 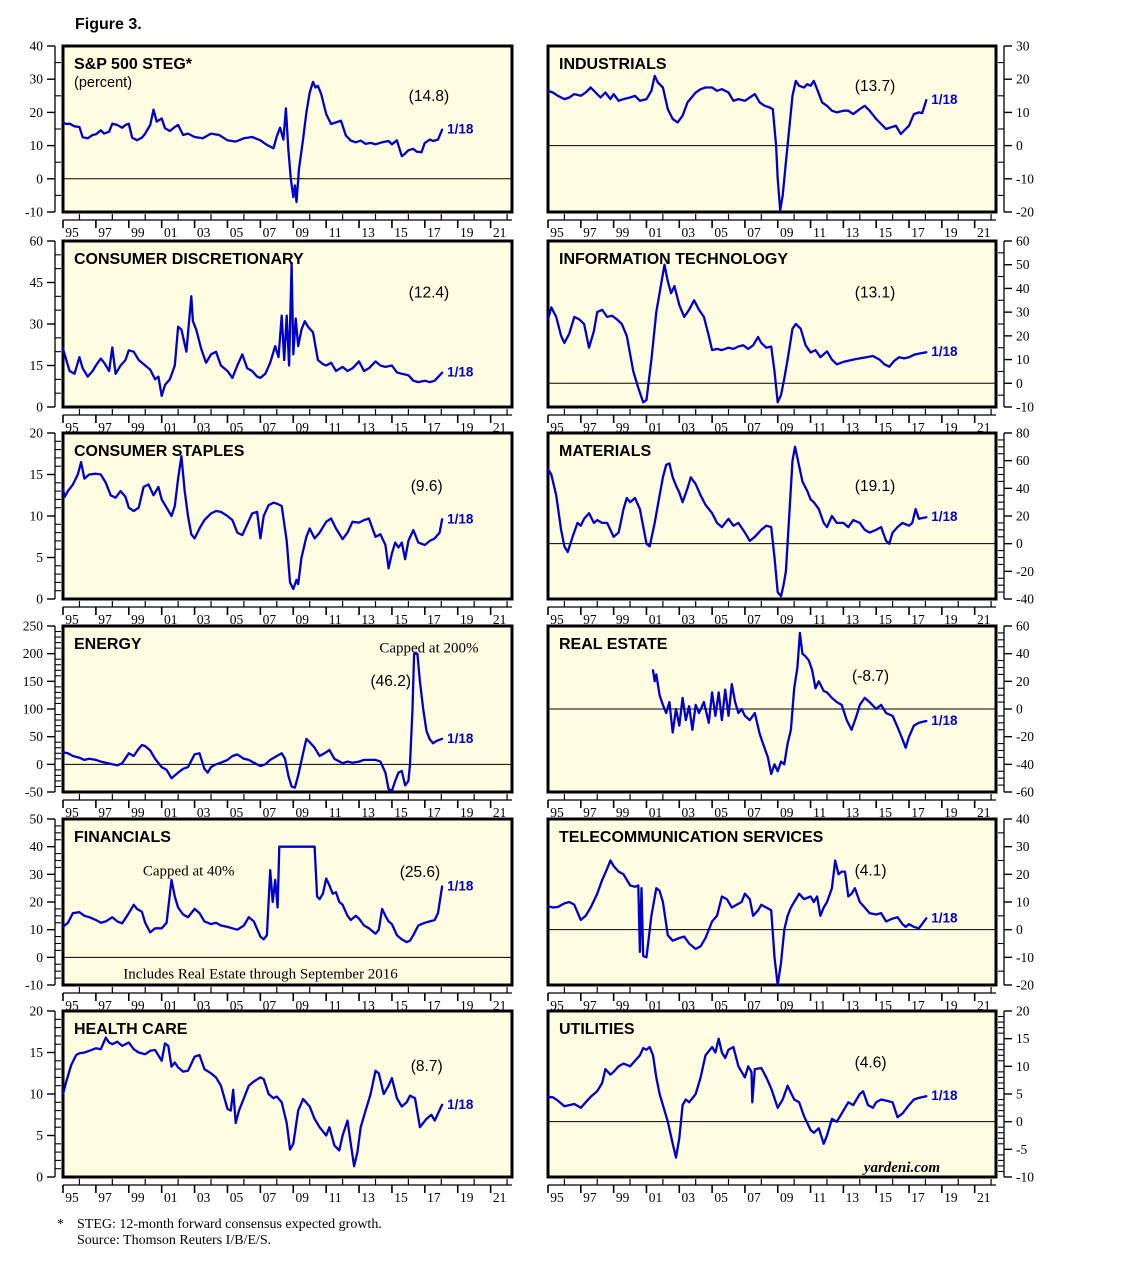 What do you see at coordinates (875, 486) in the screenshot?
I see `annotation-value: (19.1)` at bounding box center [875, 486].